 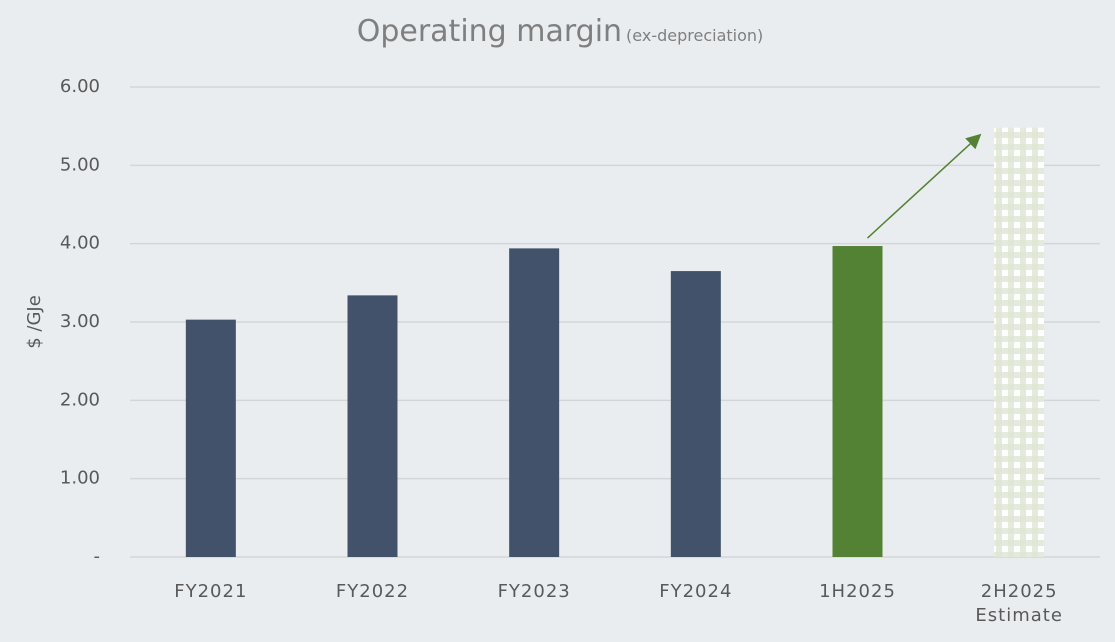 I want to click on y-tick-label: 4.00, so click(x=80, y=243).